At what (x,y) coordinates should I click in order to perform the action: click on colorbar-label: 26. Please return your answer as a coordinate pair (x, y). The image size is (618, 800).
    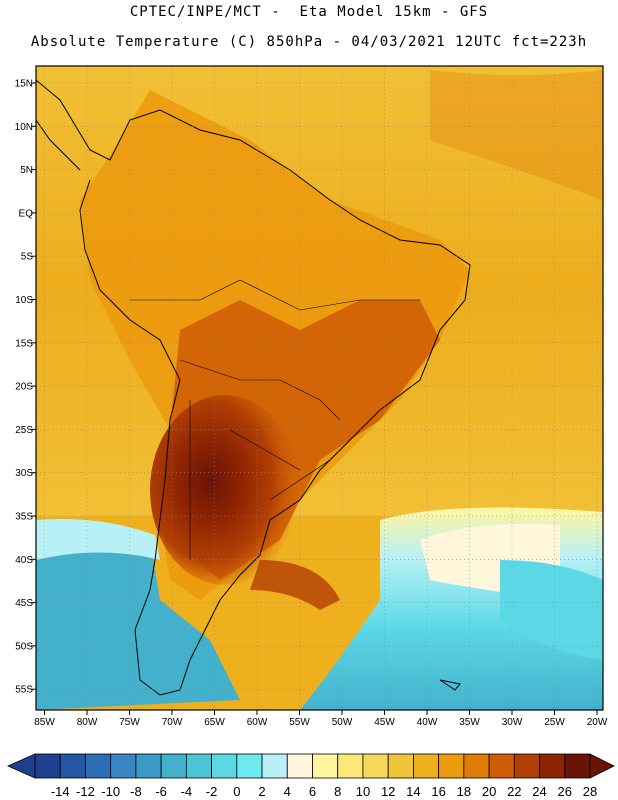
    Looking at the image, I should click on (565, 791).